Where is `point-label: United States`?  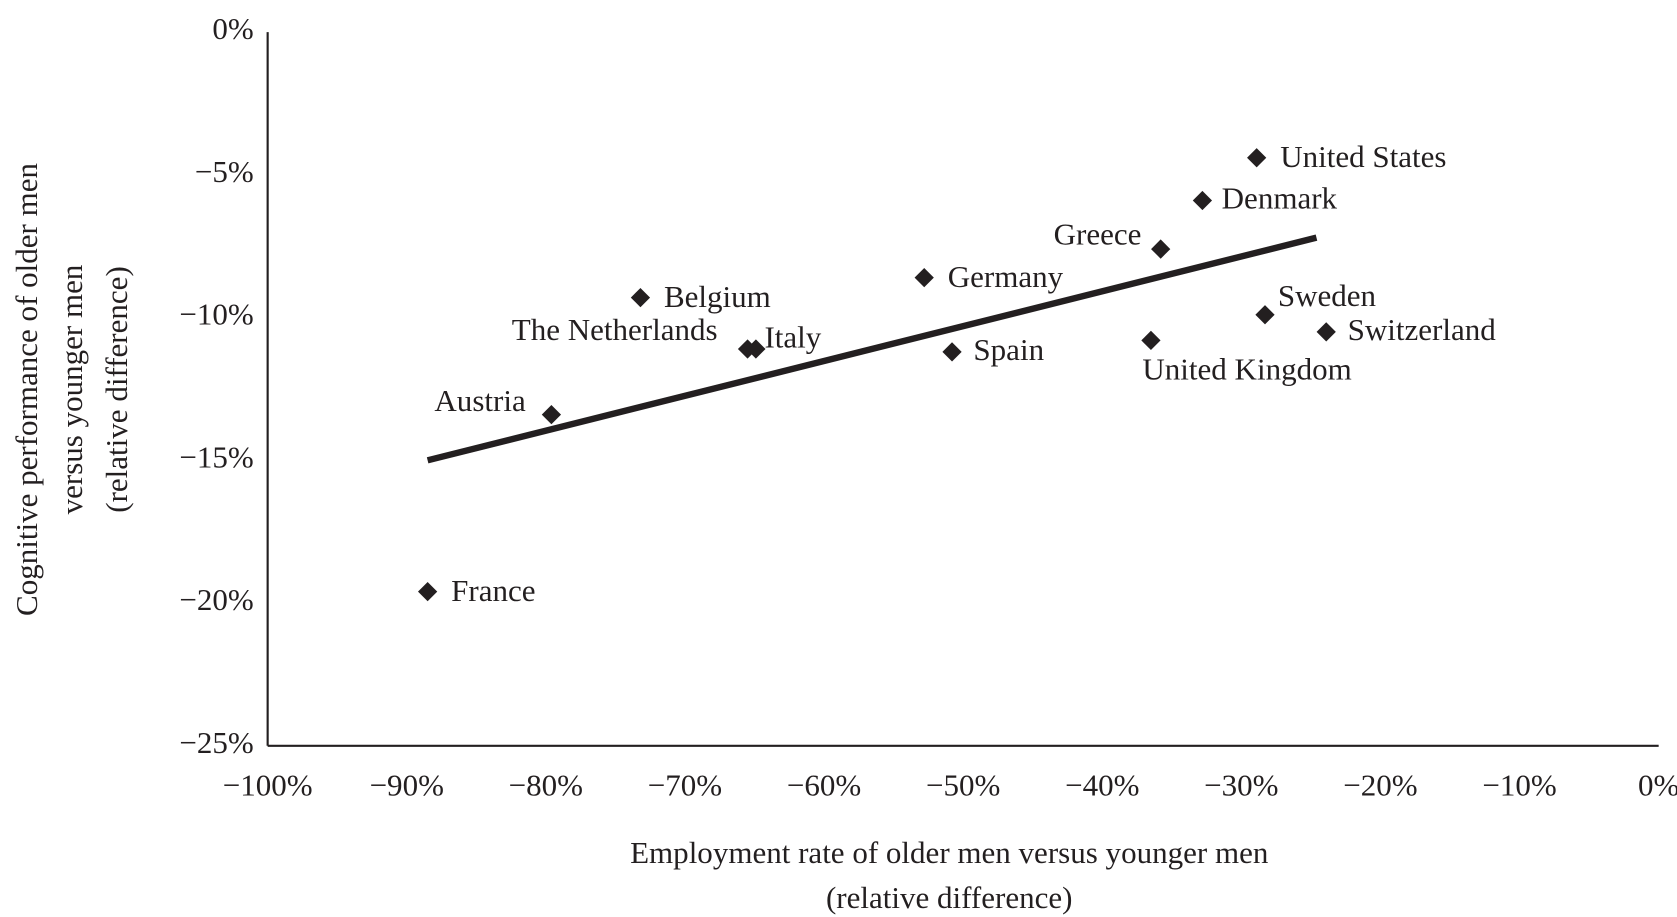 point-label: United States is located at coordinates (1363, 156).